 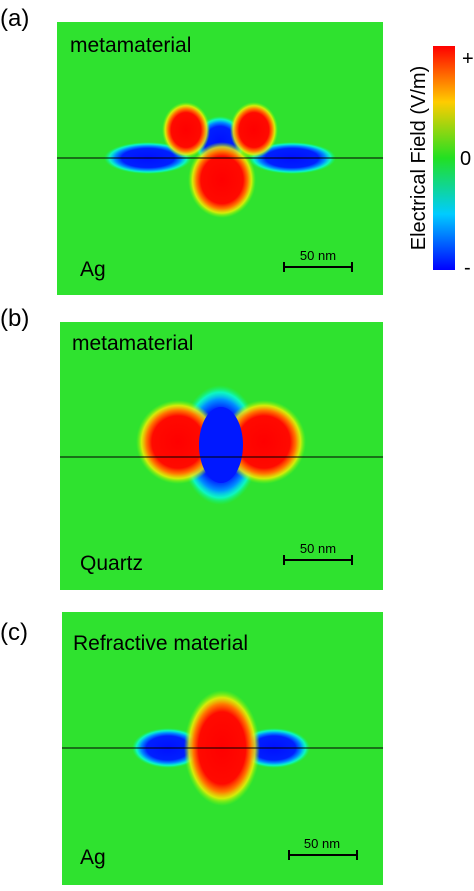 What do you see at coordinates (14, 632) in the screenshot?
I see `panel-label: (c)` at bounding box center [14, 632].